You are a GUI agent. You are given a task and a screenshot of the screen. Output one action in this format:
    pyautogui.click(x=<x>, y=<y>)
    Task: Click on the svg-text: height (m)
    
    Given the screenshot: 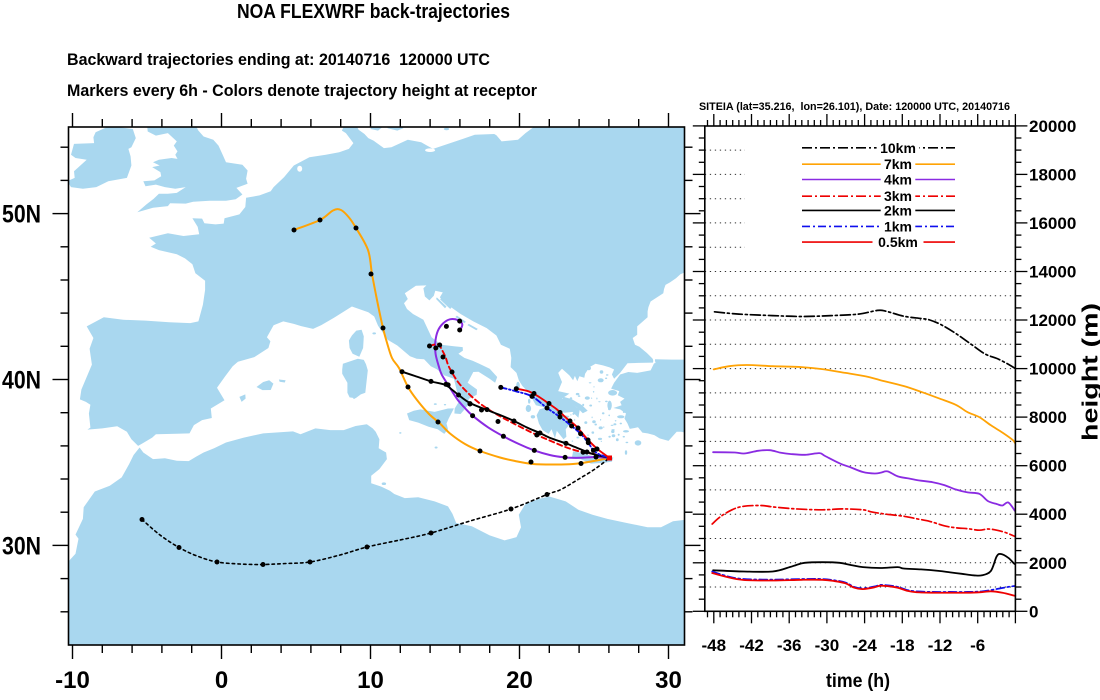 What is the action you would take?
    pyautogui.click(x=1089, y=372)
    